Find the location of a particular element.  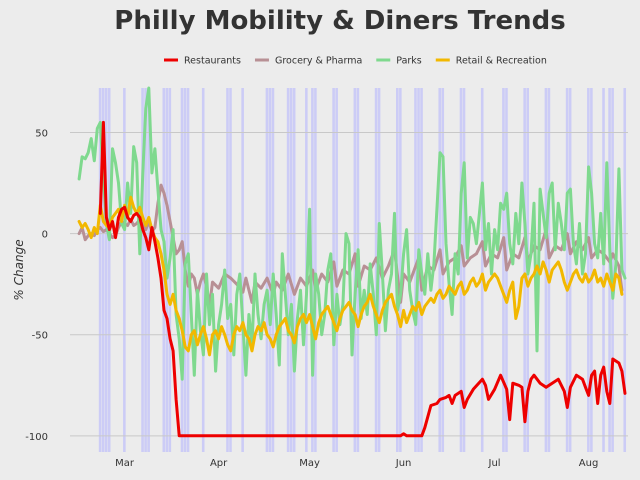

legend-label: Grocery & Pharma is located at coordinates (318, 61).